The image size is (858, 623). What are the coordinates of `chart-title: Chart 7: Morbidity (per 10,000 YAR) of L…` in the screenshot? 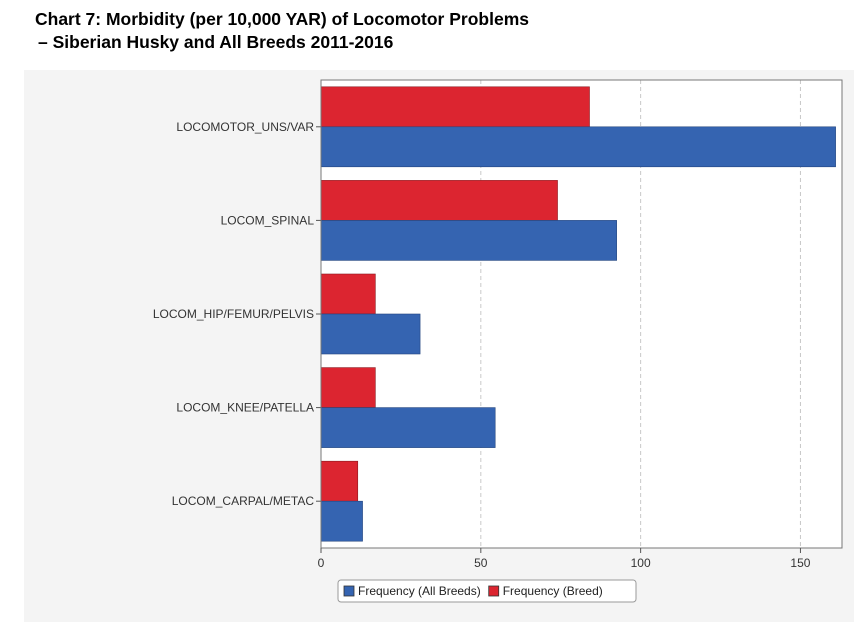 It's located at (282, 31).